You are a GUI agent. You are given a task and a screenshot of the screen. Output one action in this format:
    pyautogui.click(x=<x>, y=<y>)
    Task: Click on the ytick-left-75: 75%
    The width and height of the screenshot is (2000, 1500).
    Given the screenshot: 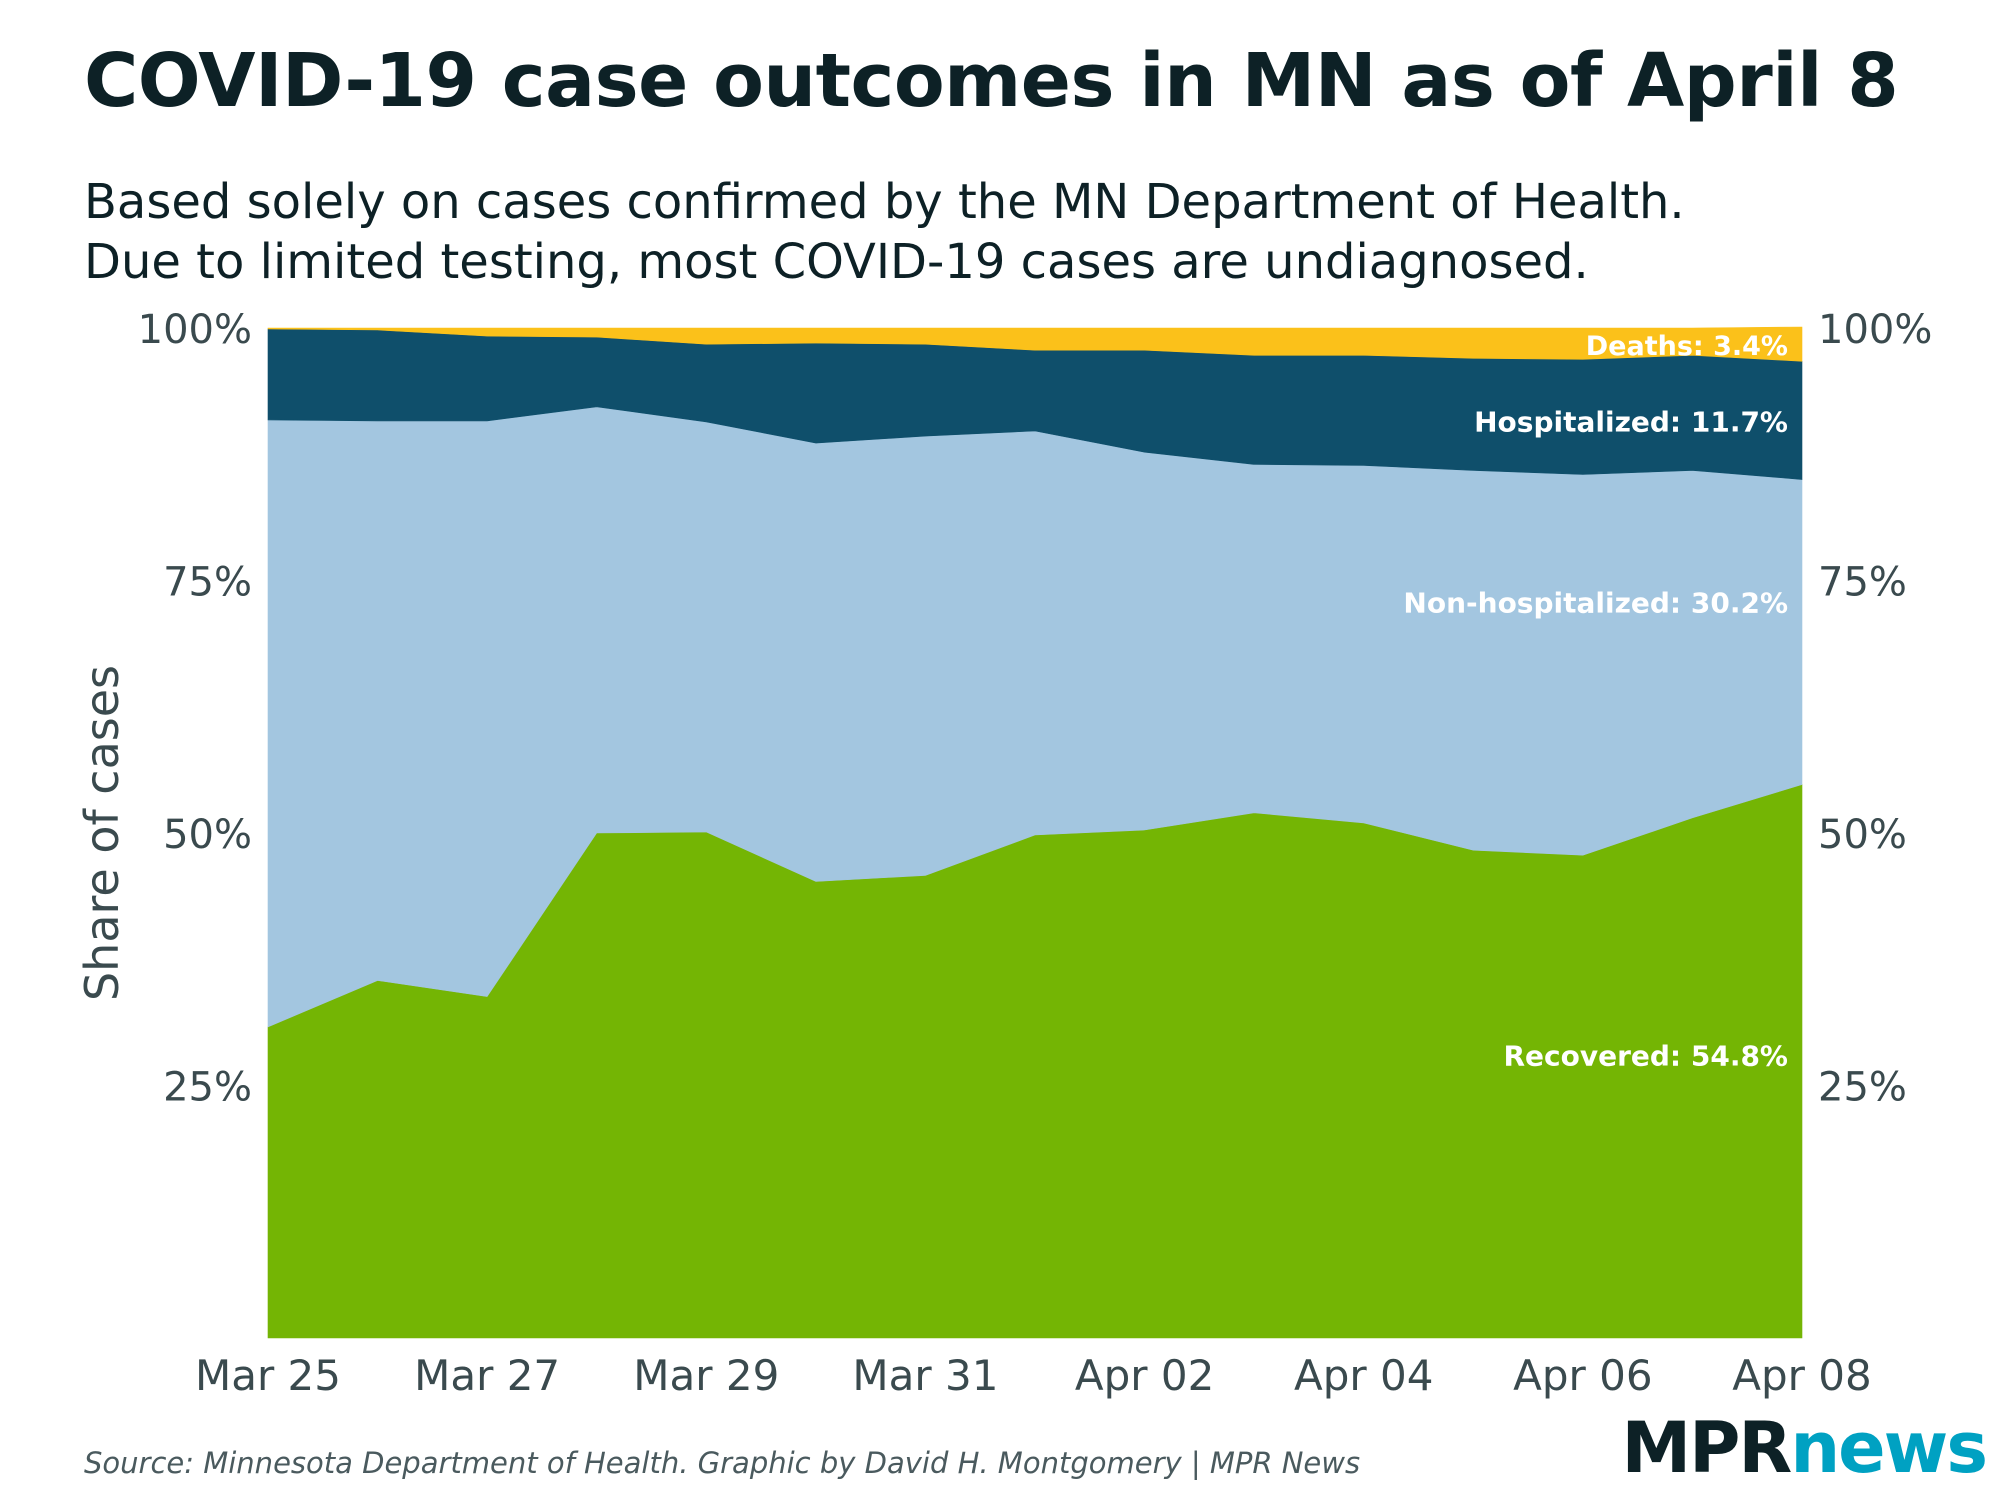 What is the action you would take?
    pyautogui.click(x=207, y=583)
    